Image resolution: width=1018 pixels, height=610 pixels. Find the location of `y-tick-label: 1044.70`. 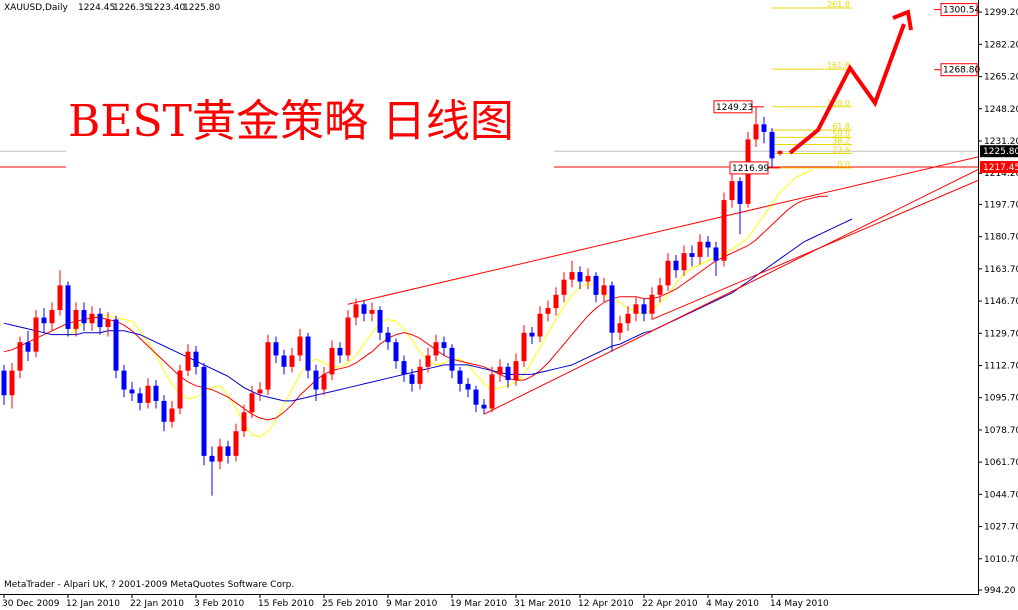

y-tick-label: 1044.70 is located at coordinates (1001, 495).